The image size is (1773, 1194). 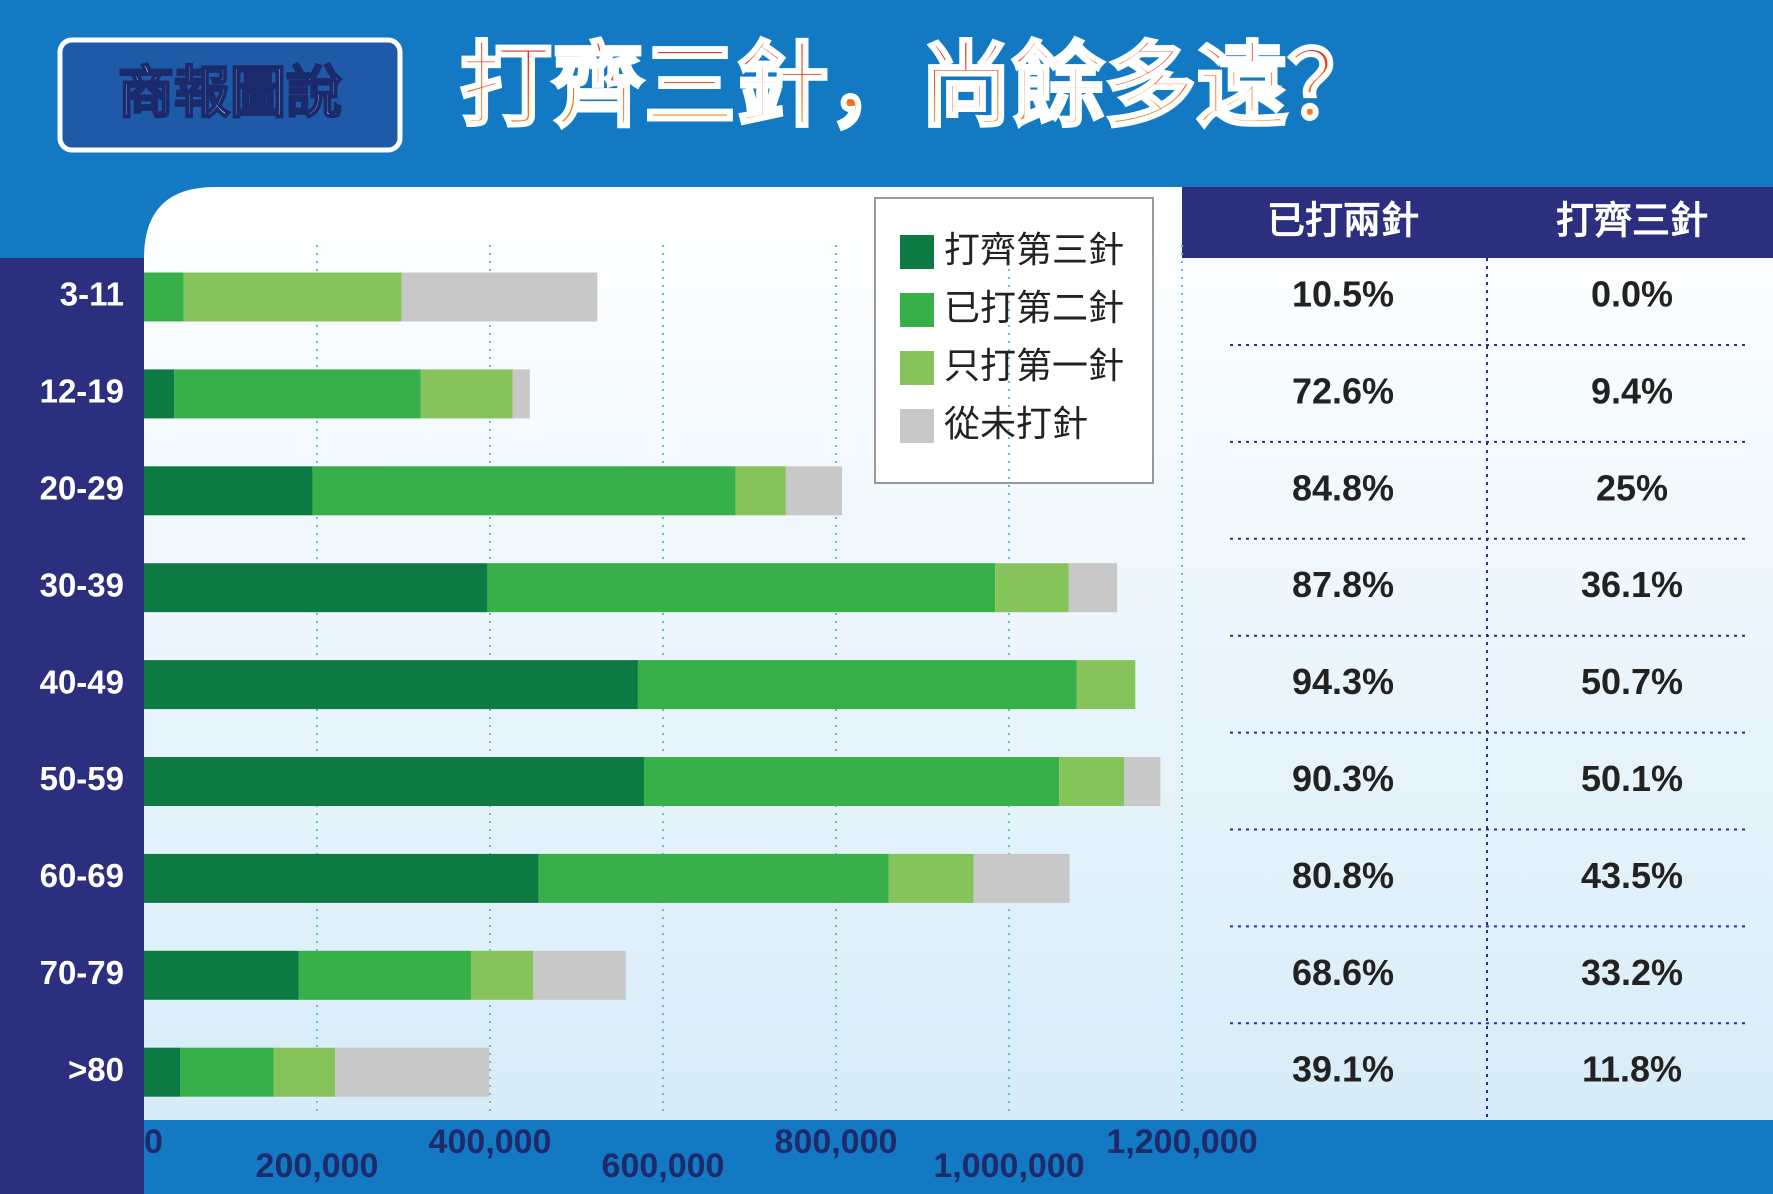 What do you see at coordinates (836, 1142) in the screenshot?
I see `x-tick-label: 800,000` at bounding box center [836, 1142].